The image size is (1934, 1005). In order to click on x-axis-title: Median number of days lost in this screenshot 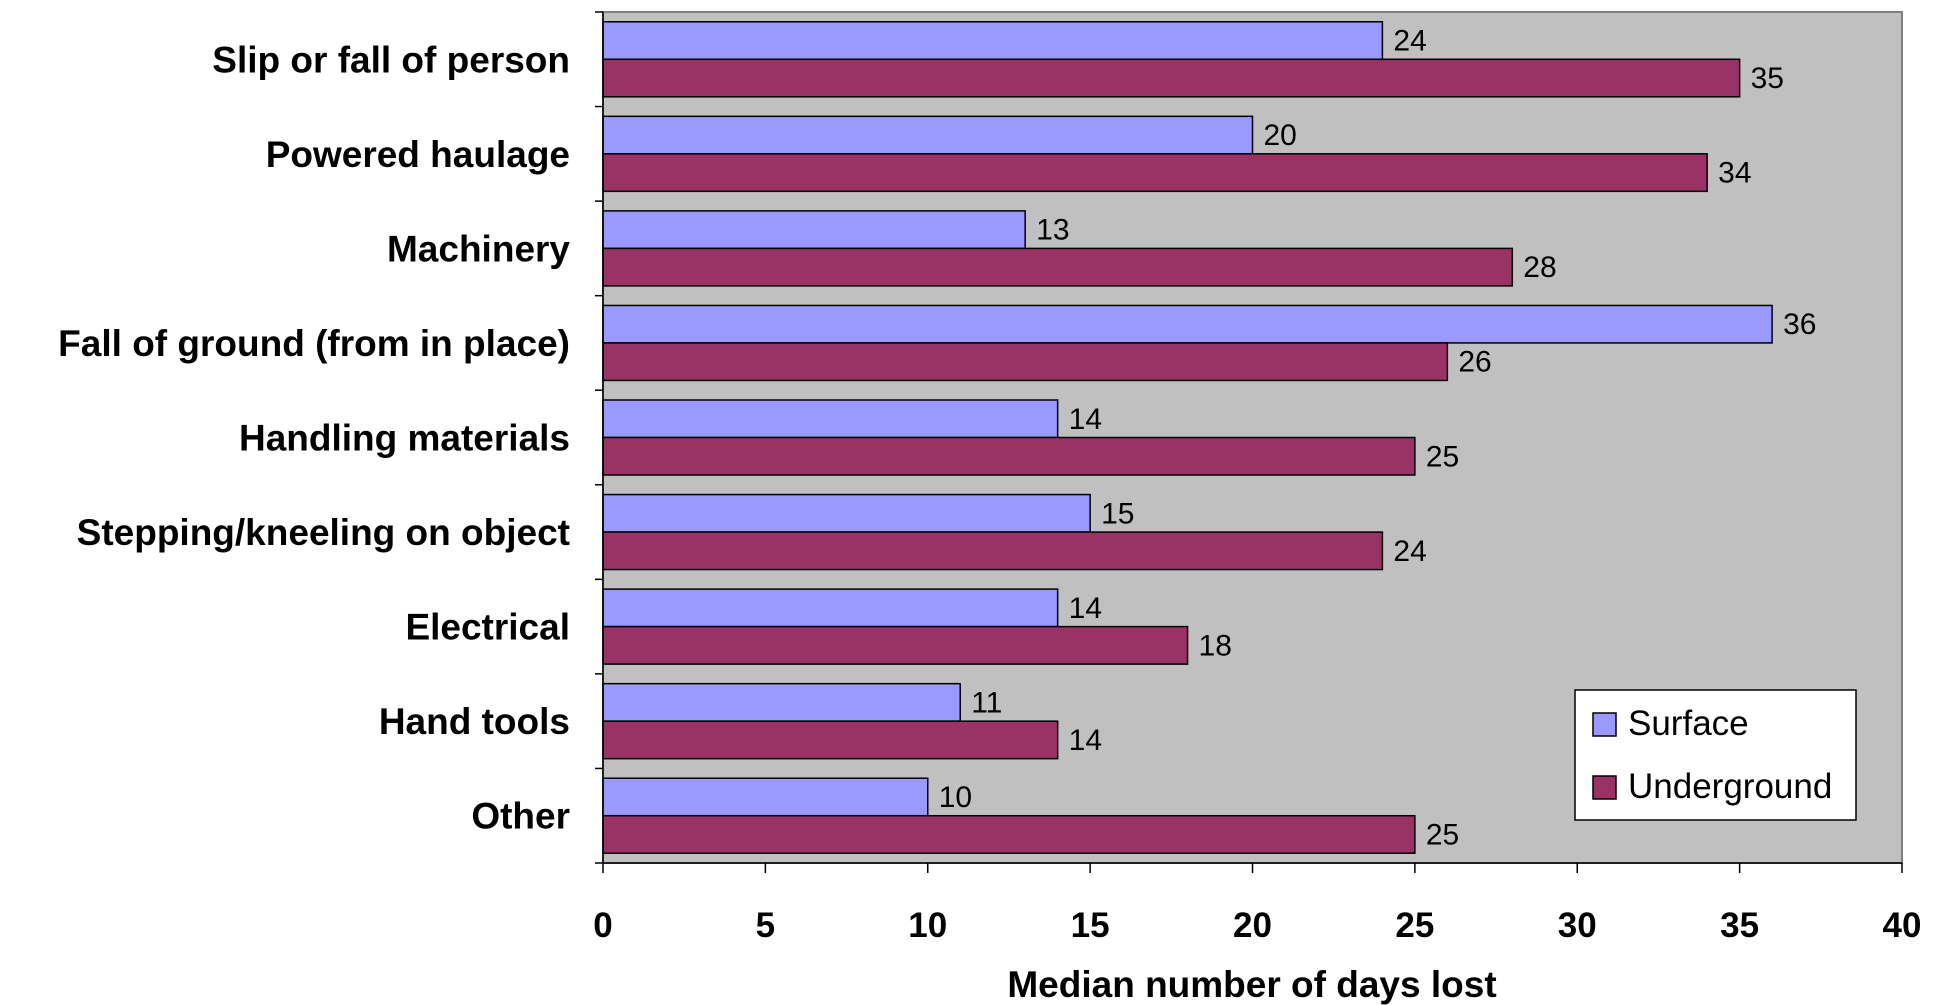, I will do `click(1251, 984)`.